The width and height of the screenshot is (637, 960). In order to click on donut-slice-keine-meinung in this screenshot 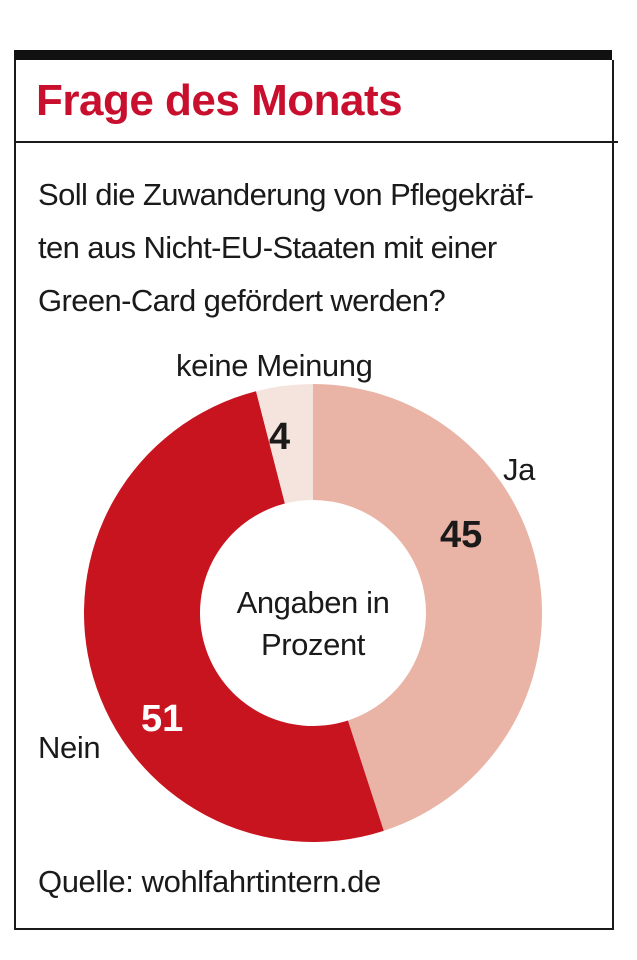, I will do `click(284, 444)`.